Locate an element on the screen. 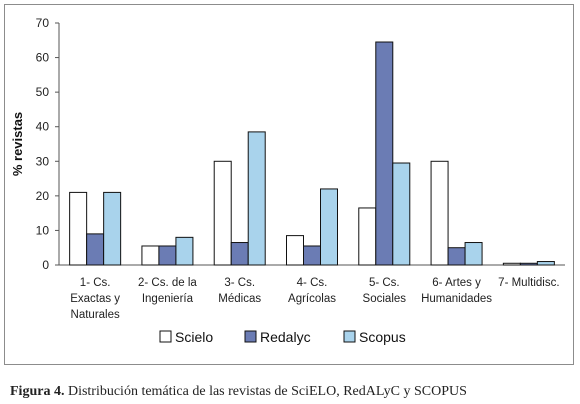 This screenshot has width=580, height=404. x-tick-label: 7- Multidisc. is located at coordinates (528, 283).